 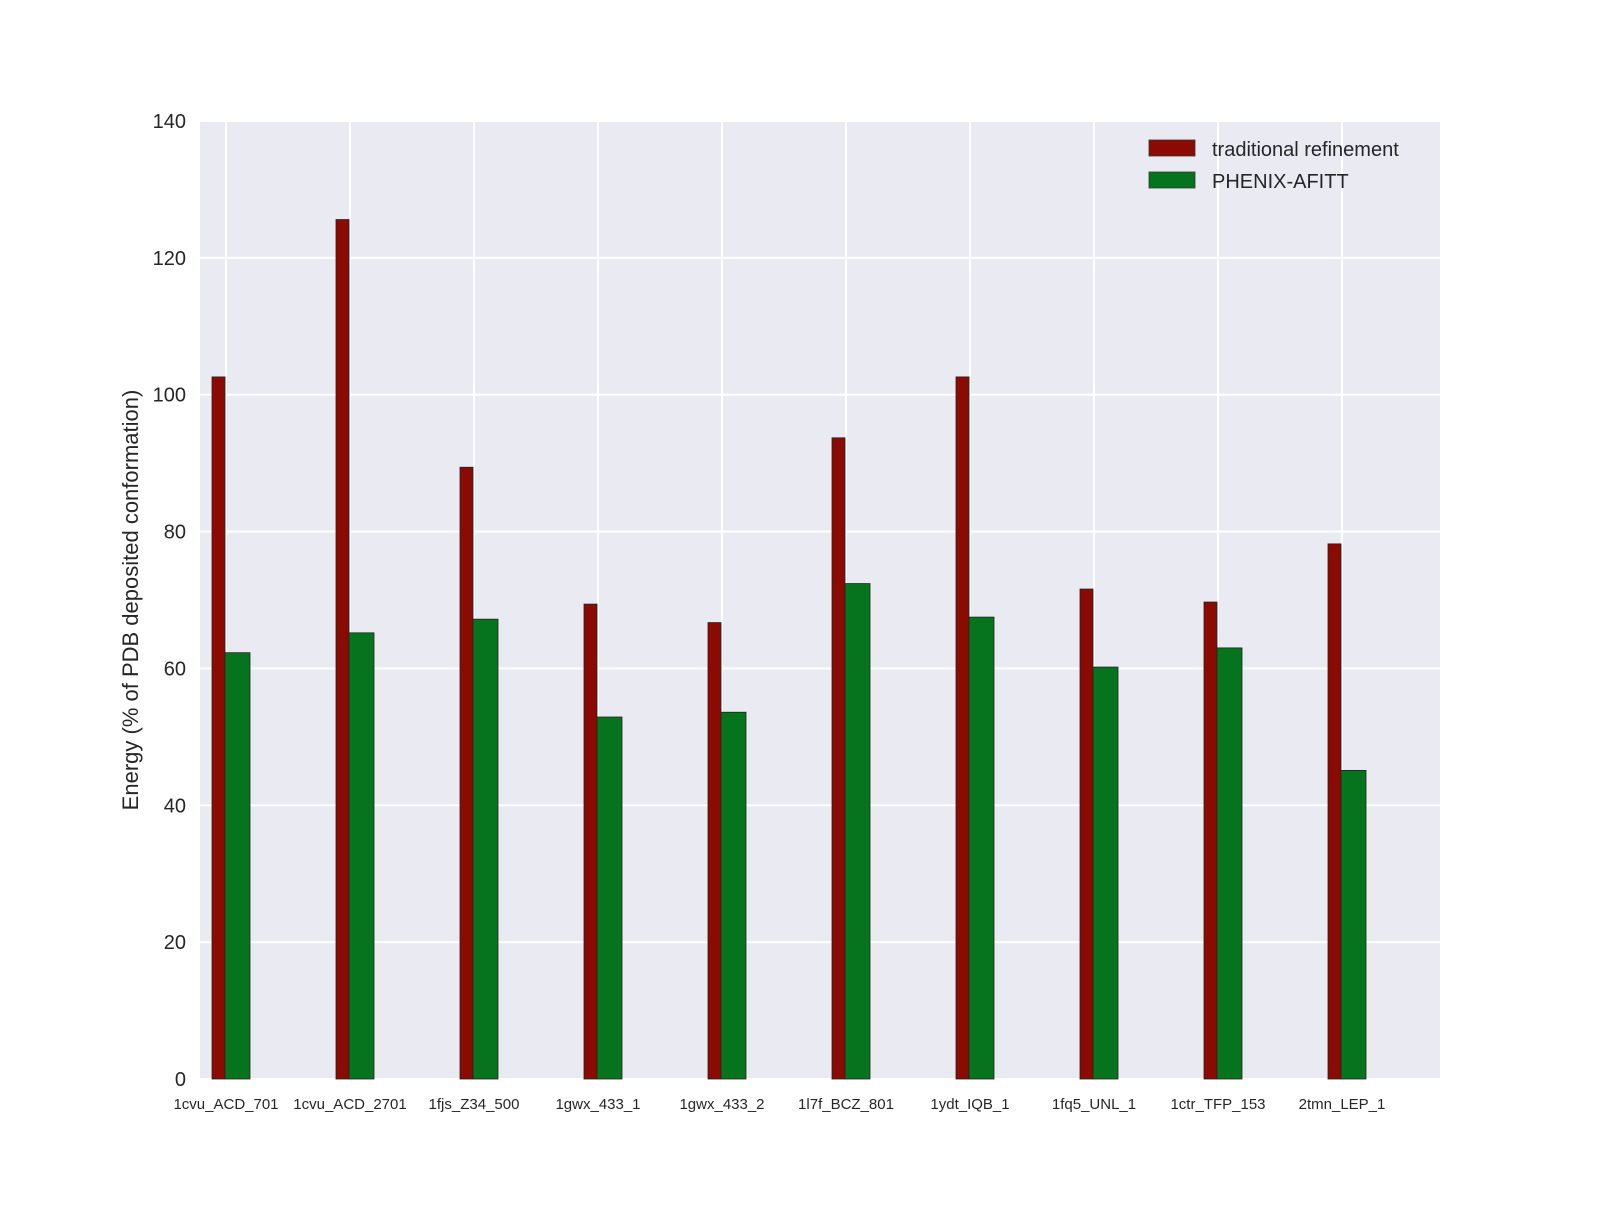 I want to click on y-tick-label: 100, so click(x=169, y=396).